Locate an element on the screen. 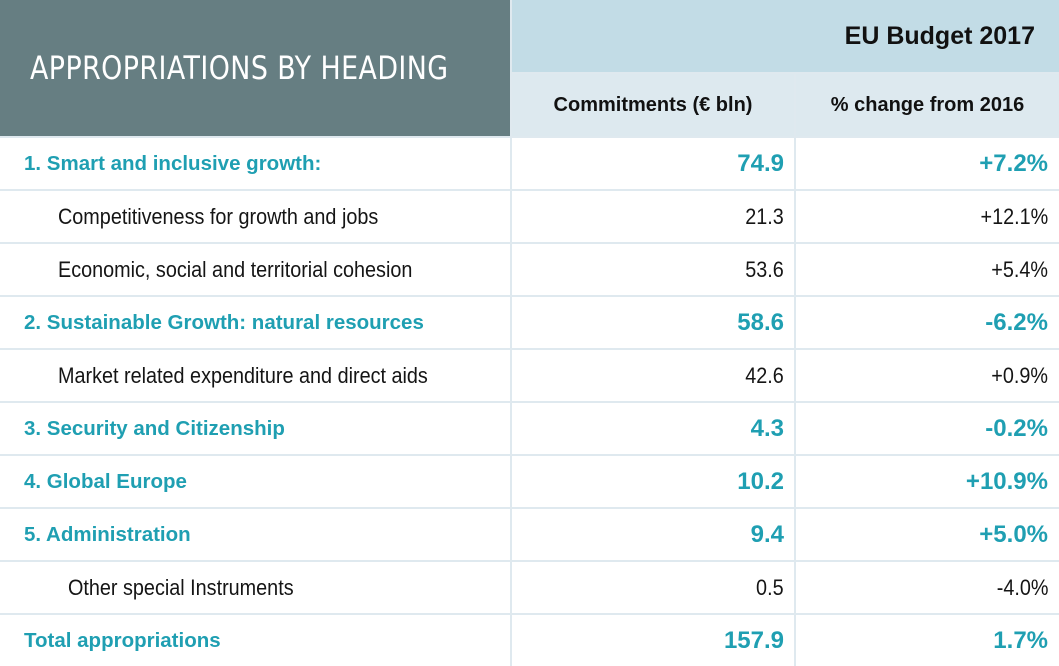 Image resolution: width=1059 pixels, height=666 pixels. row-label: Total appropriations is located at coordinates (255, 640).